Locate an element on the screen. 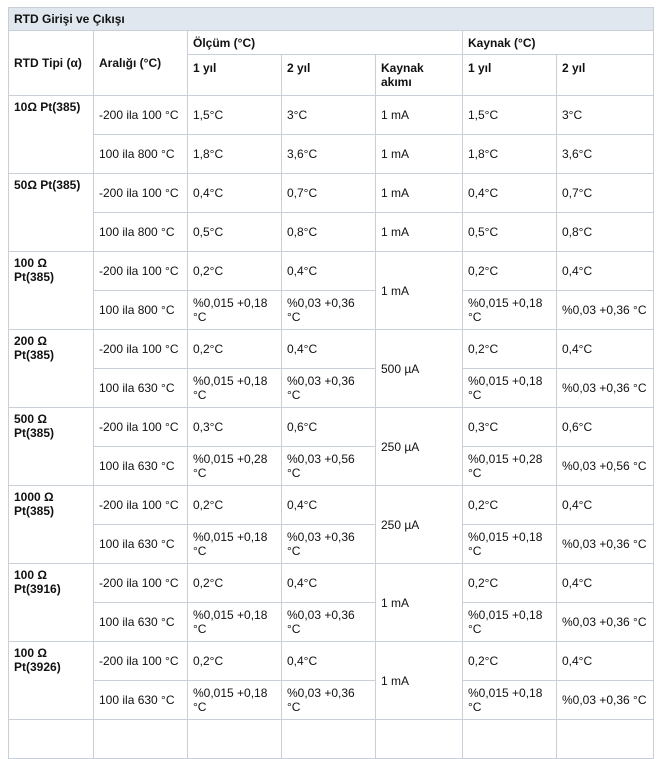 The height and width of the screenshot is (759, 660). rtd-type-cell: 10Ω Pt(385) is located at coordinates (51, 134).